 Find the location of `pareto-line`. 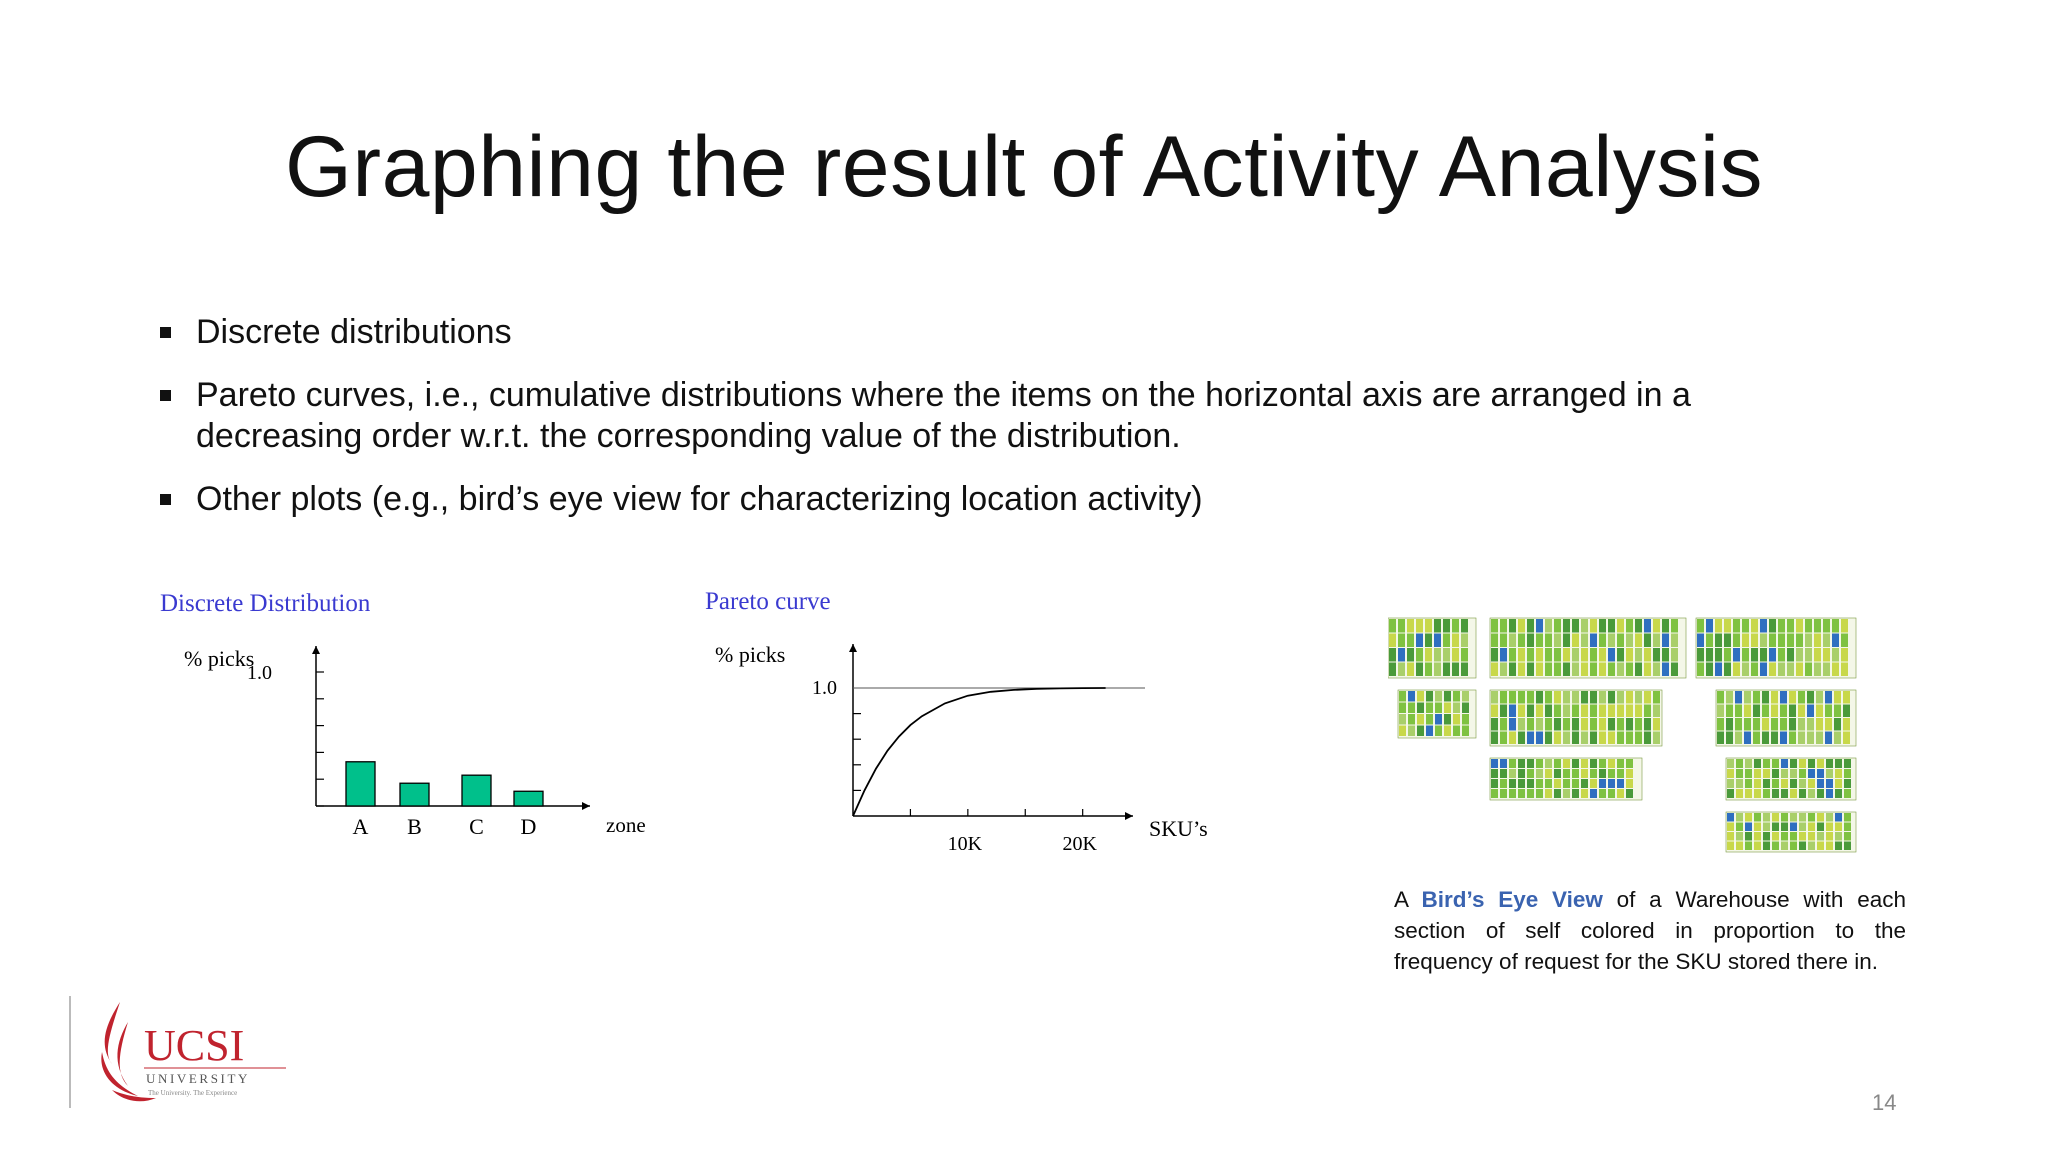

pareto-line is located at coordinates (979, 752).